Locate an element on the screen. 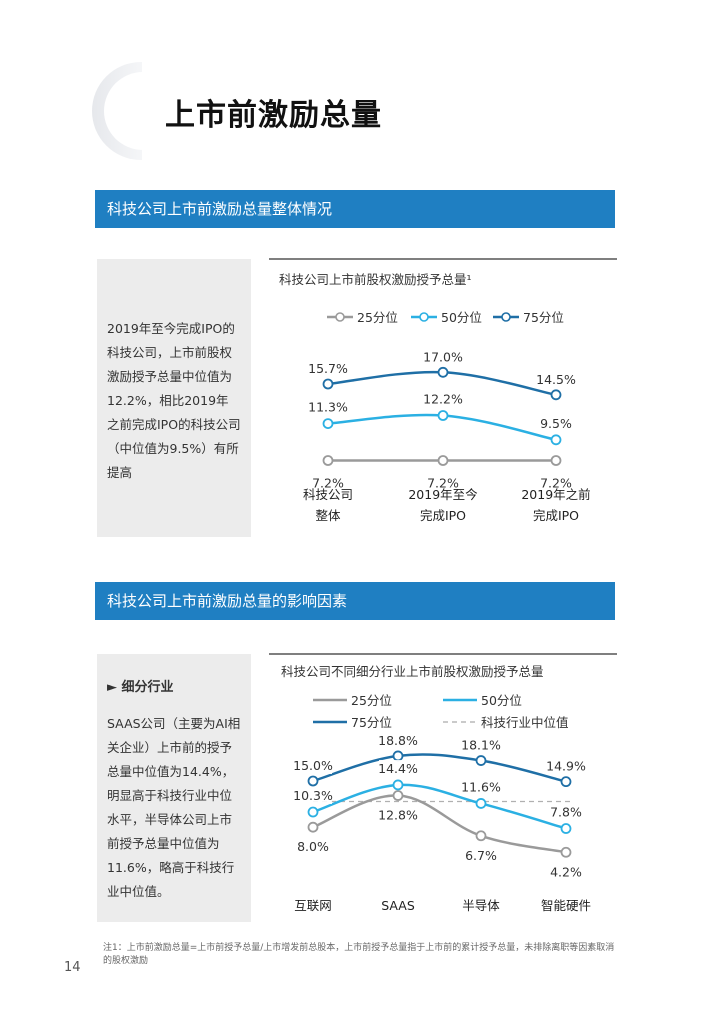 Image resolution: width=710 pixels, height=1025 pixels. chart1-data-label: 14.5% is located at coordinates (556, 379).